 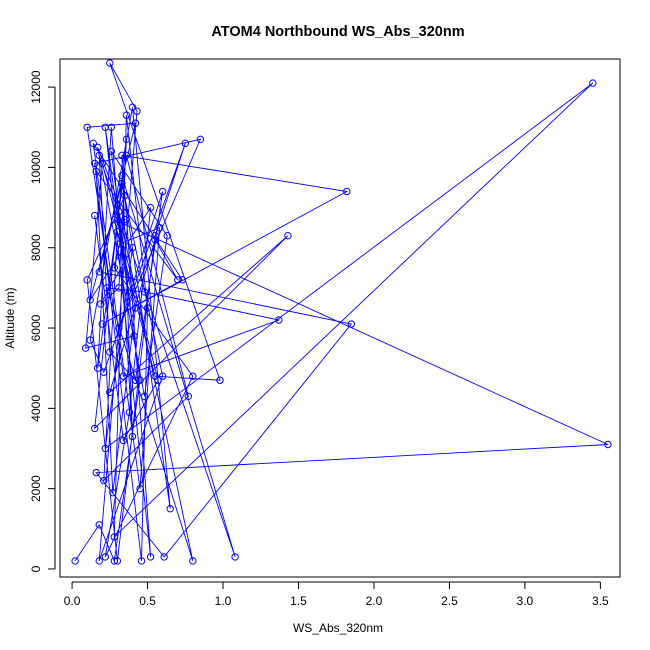 I want to click on y-axis-label: Altitude (m), so click(x=10, y=317).